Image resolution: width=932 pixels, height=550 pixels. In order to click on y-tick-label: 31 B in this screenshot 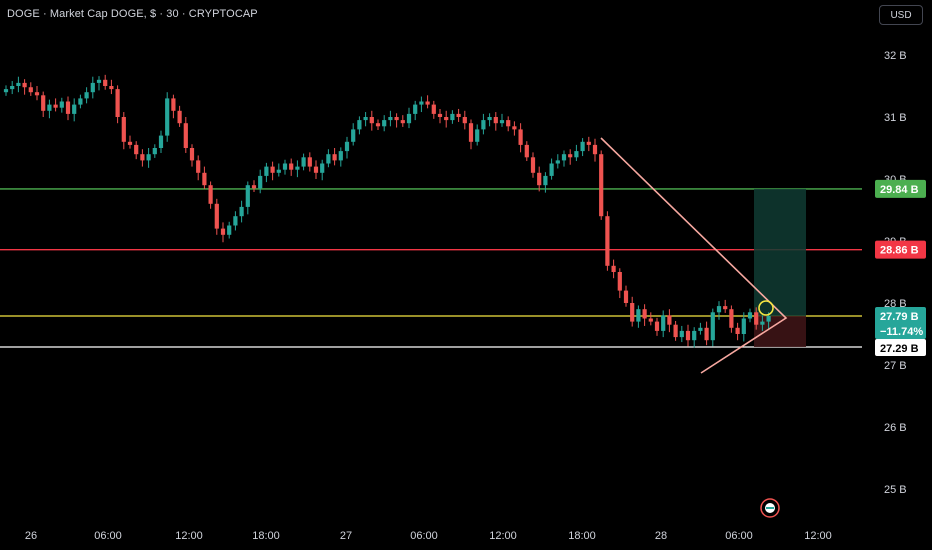, I will do `click(895, 118)`.